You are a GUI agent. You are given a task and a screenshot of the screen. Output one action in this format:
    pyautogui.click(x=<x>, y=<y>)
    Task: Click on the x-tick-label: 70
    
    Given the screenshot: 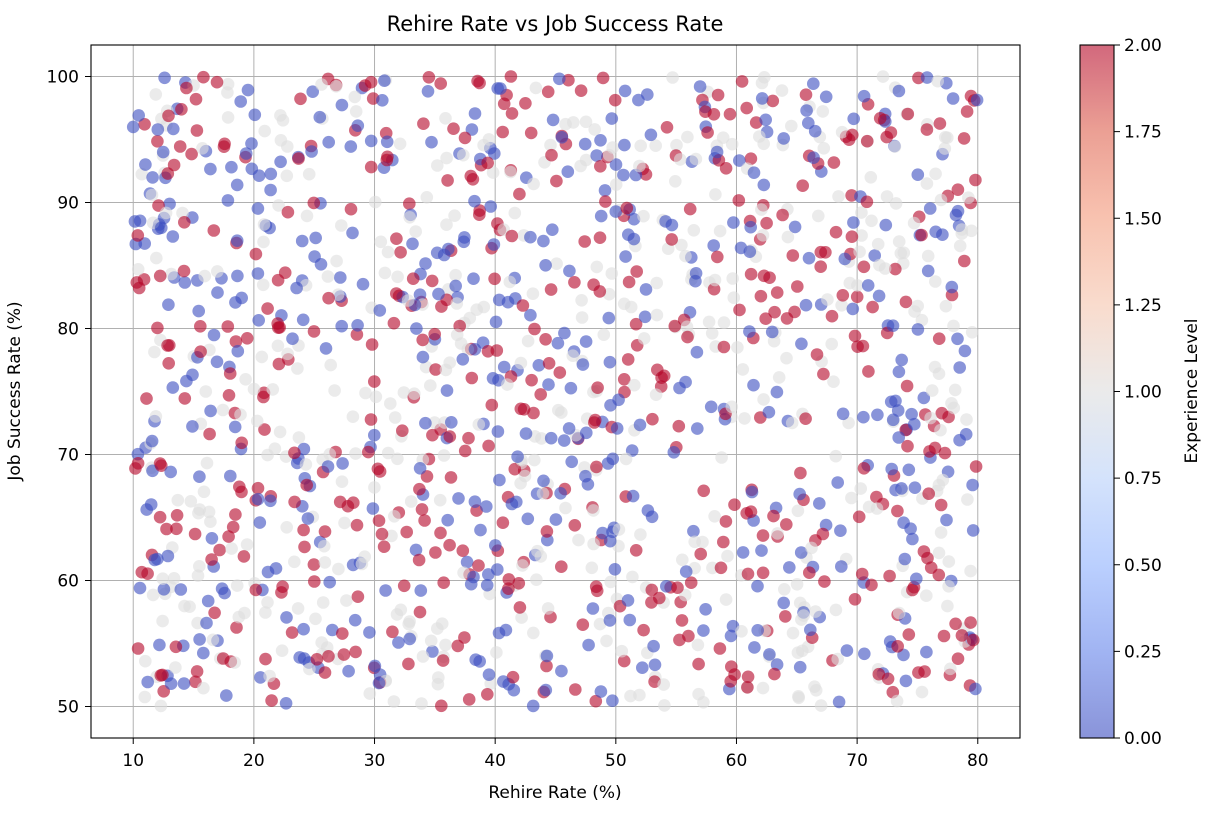 What is the action you would take?
    pyautogui.click(x=857, y=761)
    